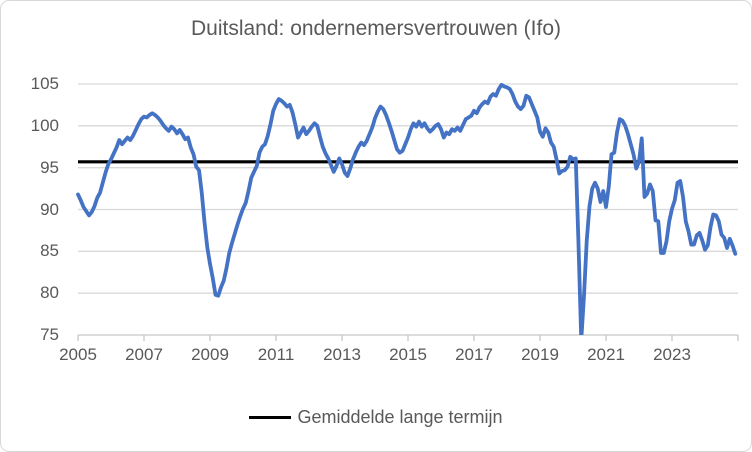 Image resolution: width=752 pixels, height=452 pixels. Describe the element at coordinates (49, 293) in the screenshot. I see `y-axis-label: 80` at that location.